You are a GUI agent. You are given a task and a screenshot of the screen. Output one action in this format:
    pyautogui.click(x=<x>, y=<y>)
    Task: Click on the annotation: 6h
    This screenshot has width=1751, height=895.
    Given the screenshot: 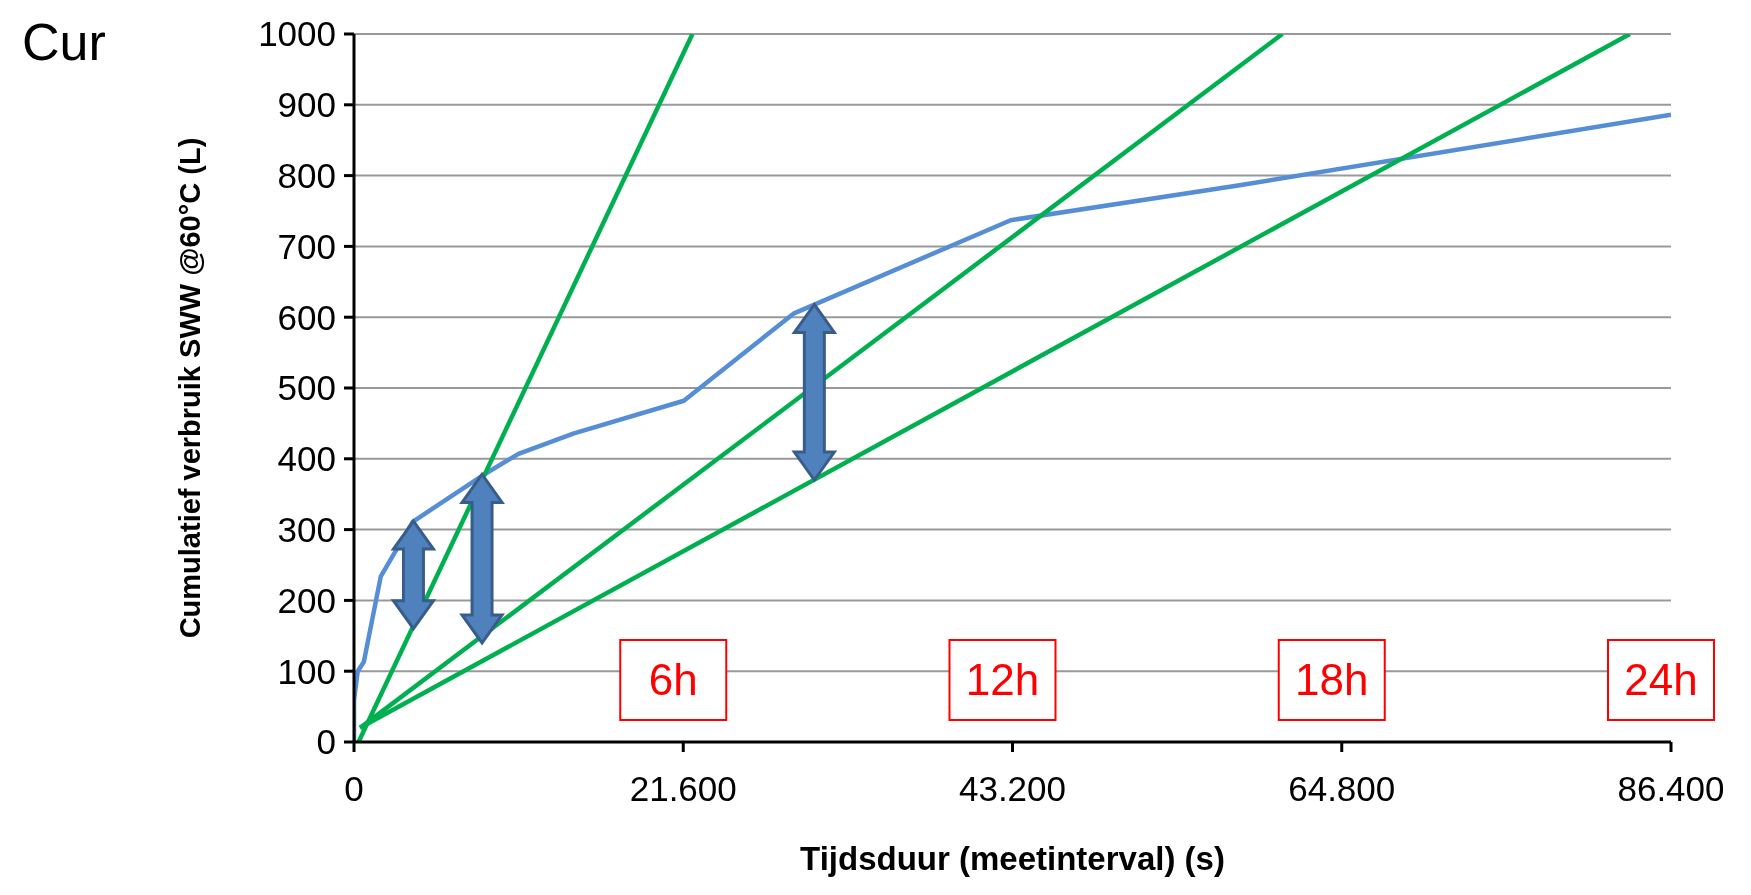 What is the action you would take?
    pyautogui.click(x=673, y=679)
    